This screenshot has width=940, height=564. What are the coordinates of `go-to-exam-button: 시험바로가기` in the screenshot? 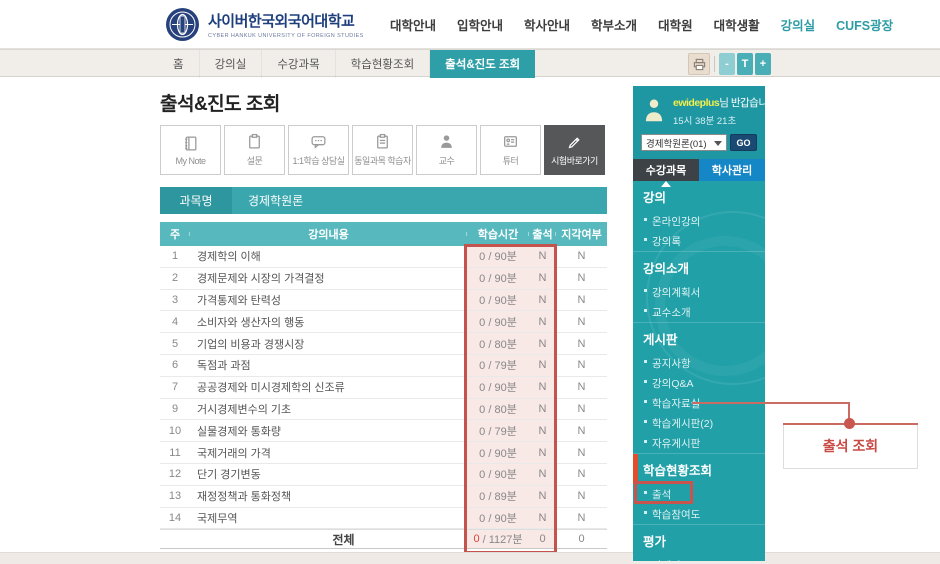 It's located at (574, 150).